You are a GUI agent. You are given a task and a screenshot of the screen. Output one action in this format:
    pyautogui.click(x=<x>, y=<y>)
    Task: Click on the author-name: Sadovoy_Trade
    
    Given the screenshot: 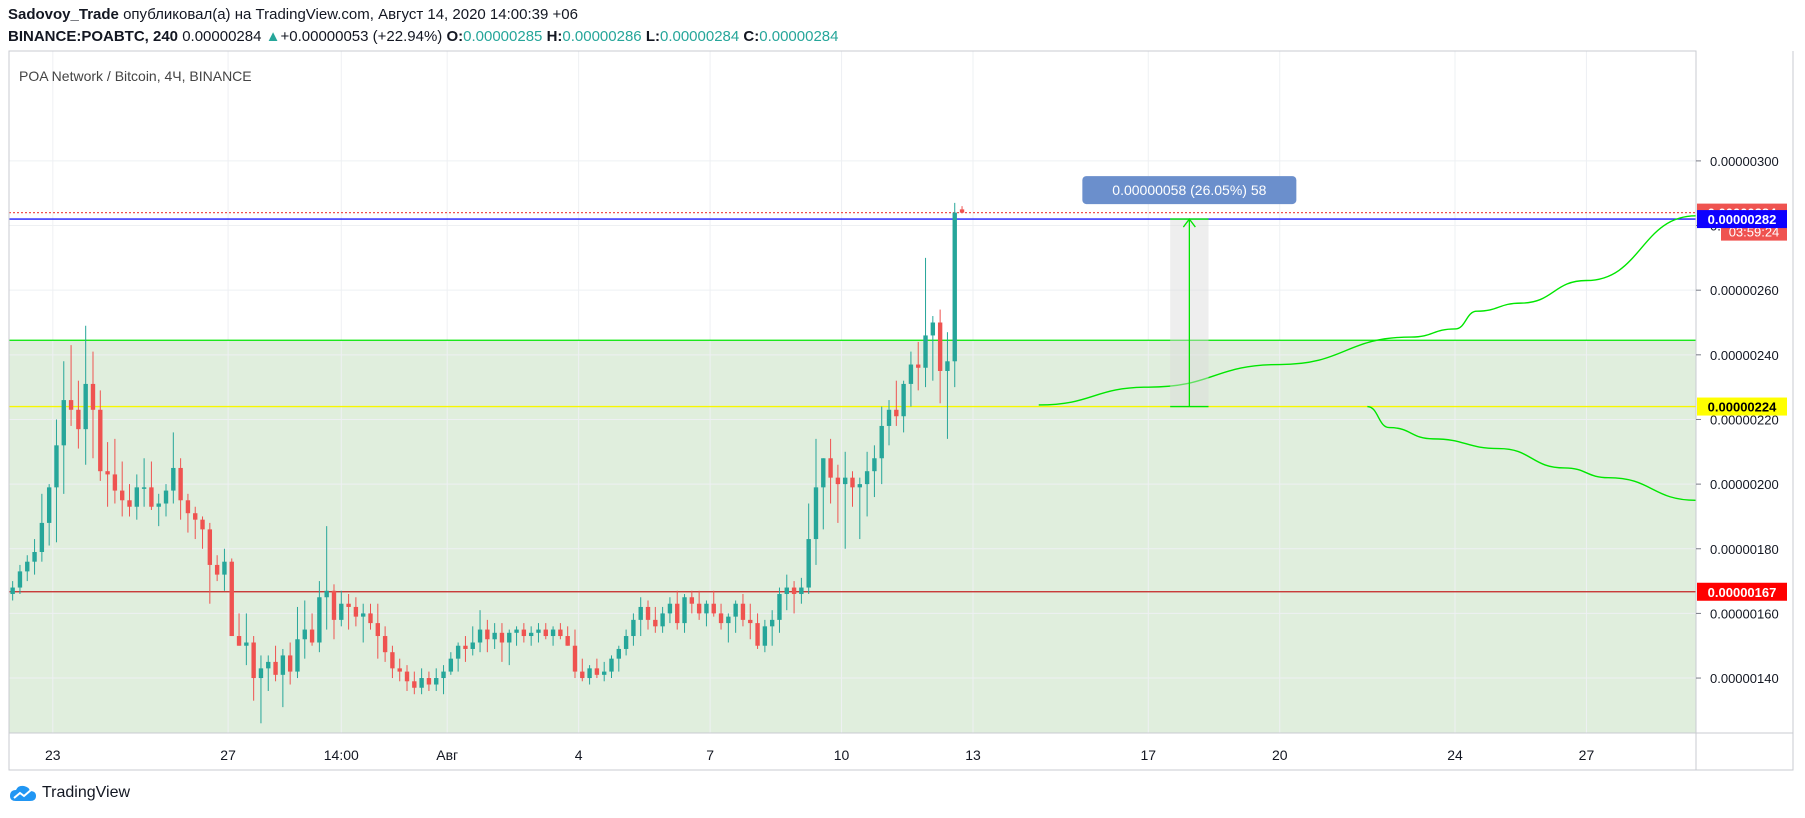 What is the action you would take?
    pyautogui.click(x=63, y=14)
    